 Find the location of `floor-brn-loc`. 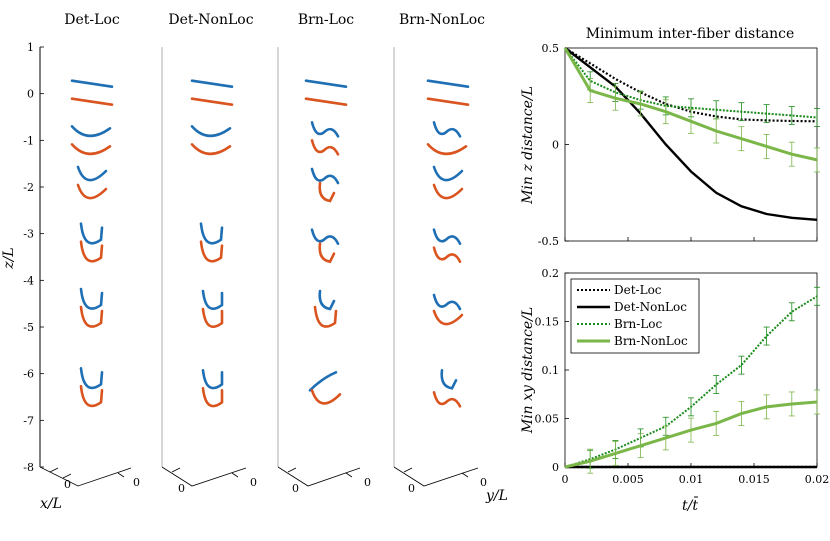

floor-brn-loc is located at coordinates (319, 476).